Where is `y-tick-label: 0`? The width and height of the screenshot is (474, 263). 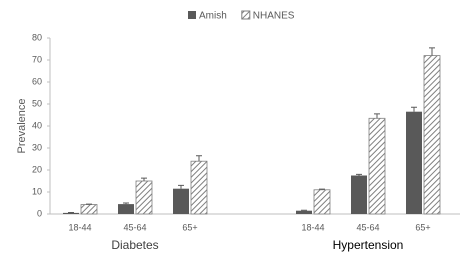 y-tick-label: 0 is located at coordinates (39, 213).